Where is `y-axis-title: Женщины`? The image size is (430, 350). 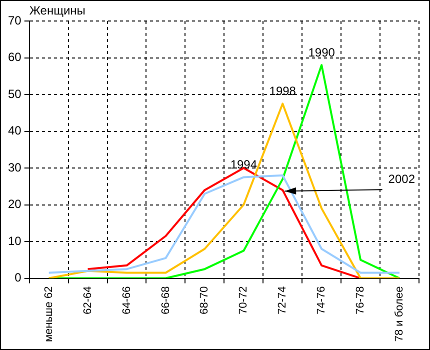
y-axis-title: Женщины is located at coordinates (57, 10).